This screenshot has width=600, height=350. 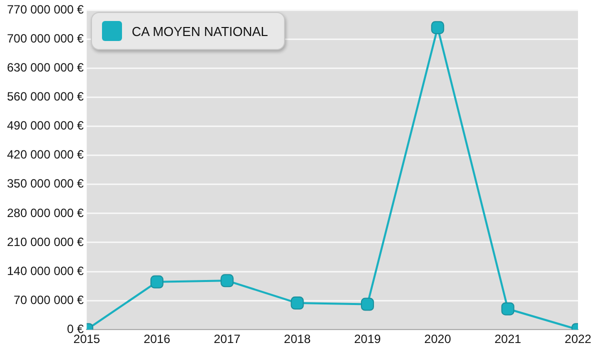 I want to click on y-tick-label: 70 000 000 €, so click(x=49, y=299).